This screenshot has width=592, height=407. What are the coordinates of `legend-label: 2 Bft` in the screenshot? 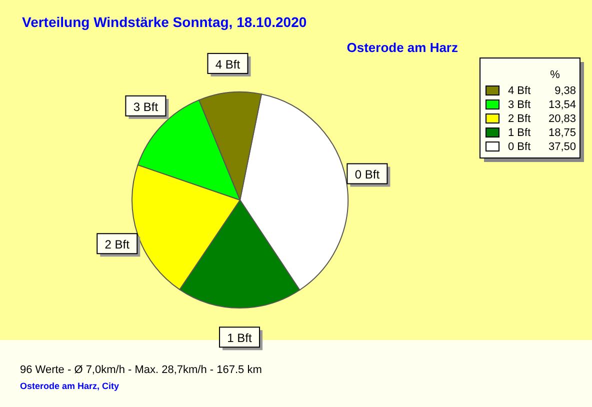 It's located at (519, 119).